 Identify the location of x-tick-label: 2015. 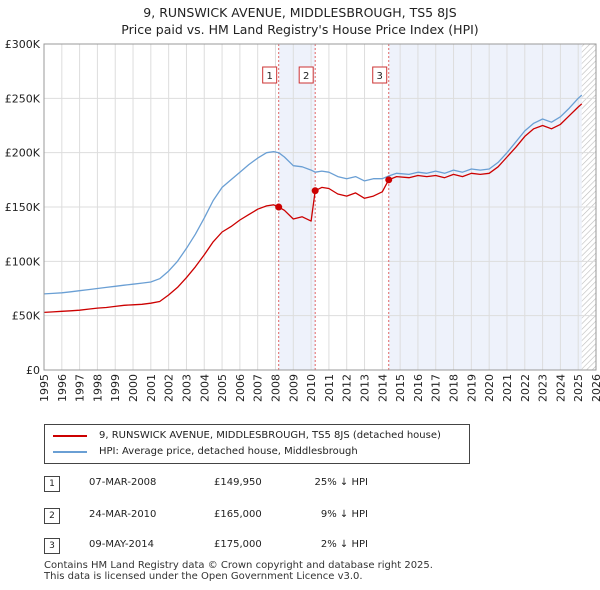
(400, 388).